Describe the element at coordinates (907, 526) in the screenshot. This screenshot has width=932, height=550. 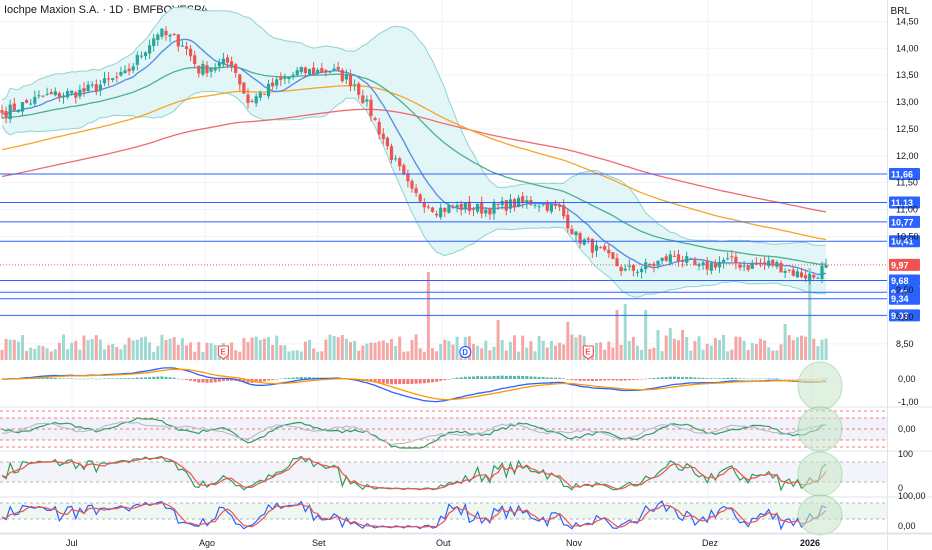
I see `stoch-rsi-axis-tick-zero: 0,00` at that location.